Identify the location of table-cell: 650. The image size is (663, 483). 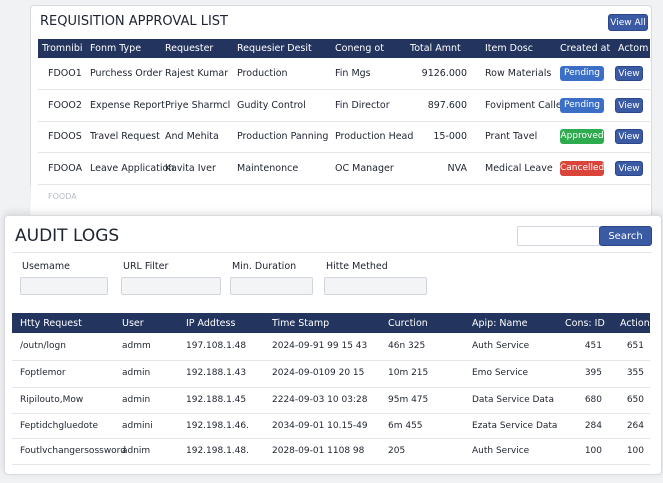
(635, 400).